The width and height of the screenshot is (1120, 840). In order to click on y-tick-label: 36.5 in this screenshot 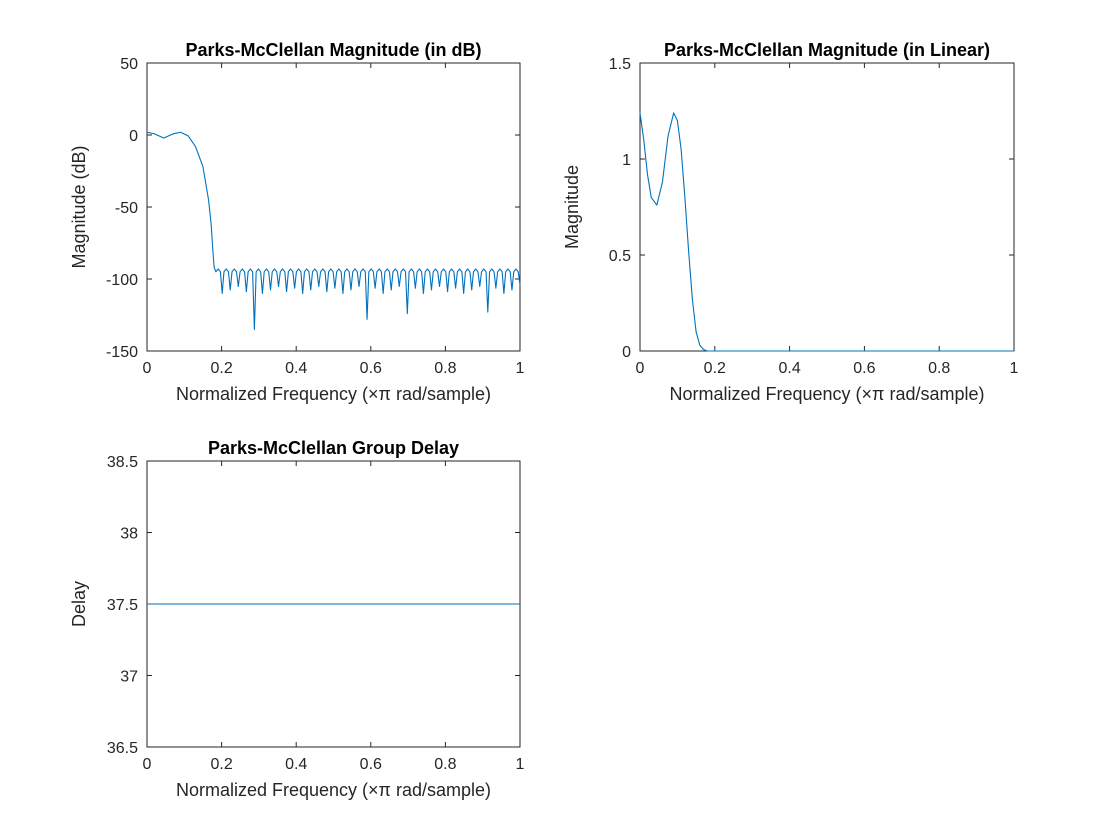, I will do `click(122, 748)`.